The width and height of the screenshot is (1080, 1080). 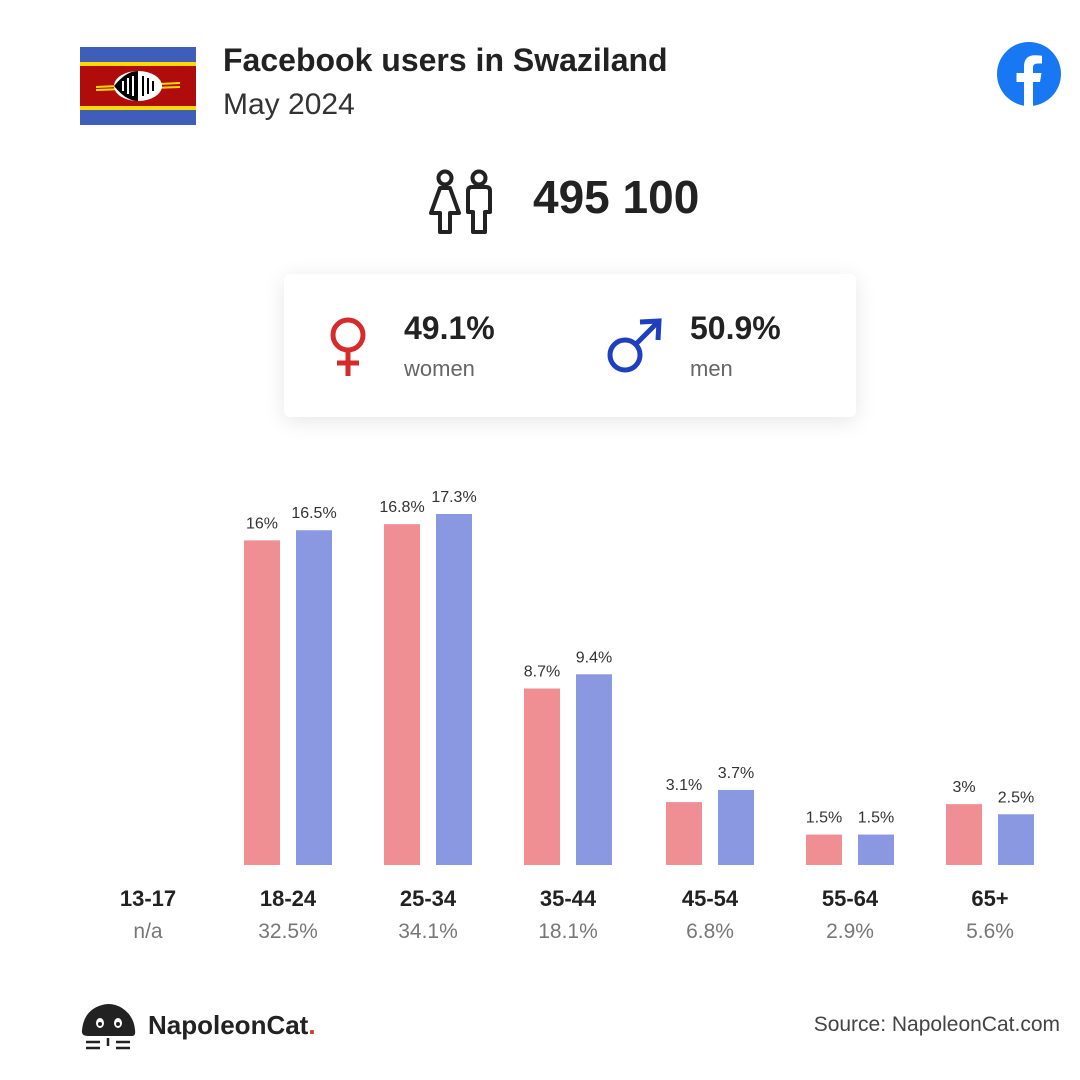 I want to click on data-label-men-65+: 2.5%, so click(x=1016, y=797).